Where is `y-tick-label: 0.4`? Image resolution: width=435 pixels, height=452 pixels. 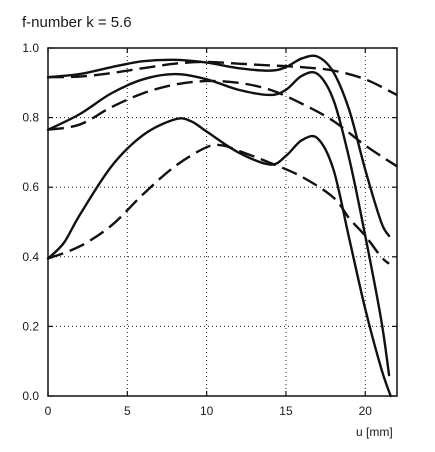
y-tick-label: 0.4 is located at coordinates (30, 257).